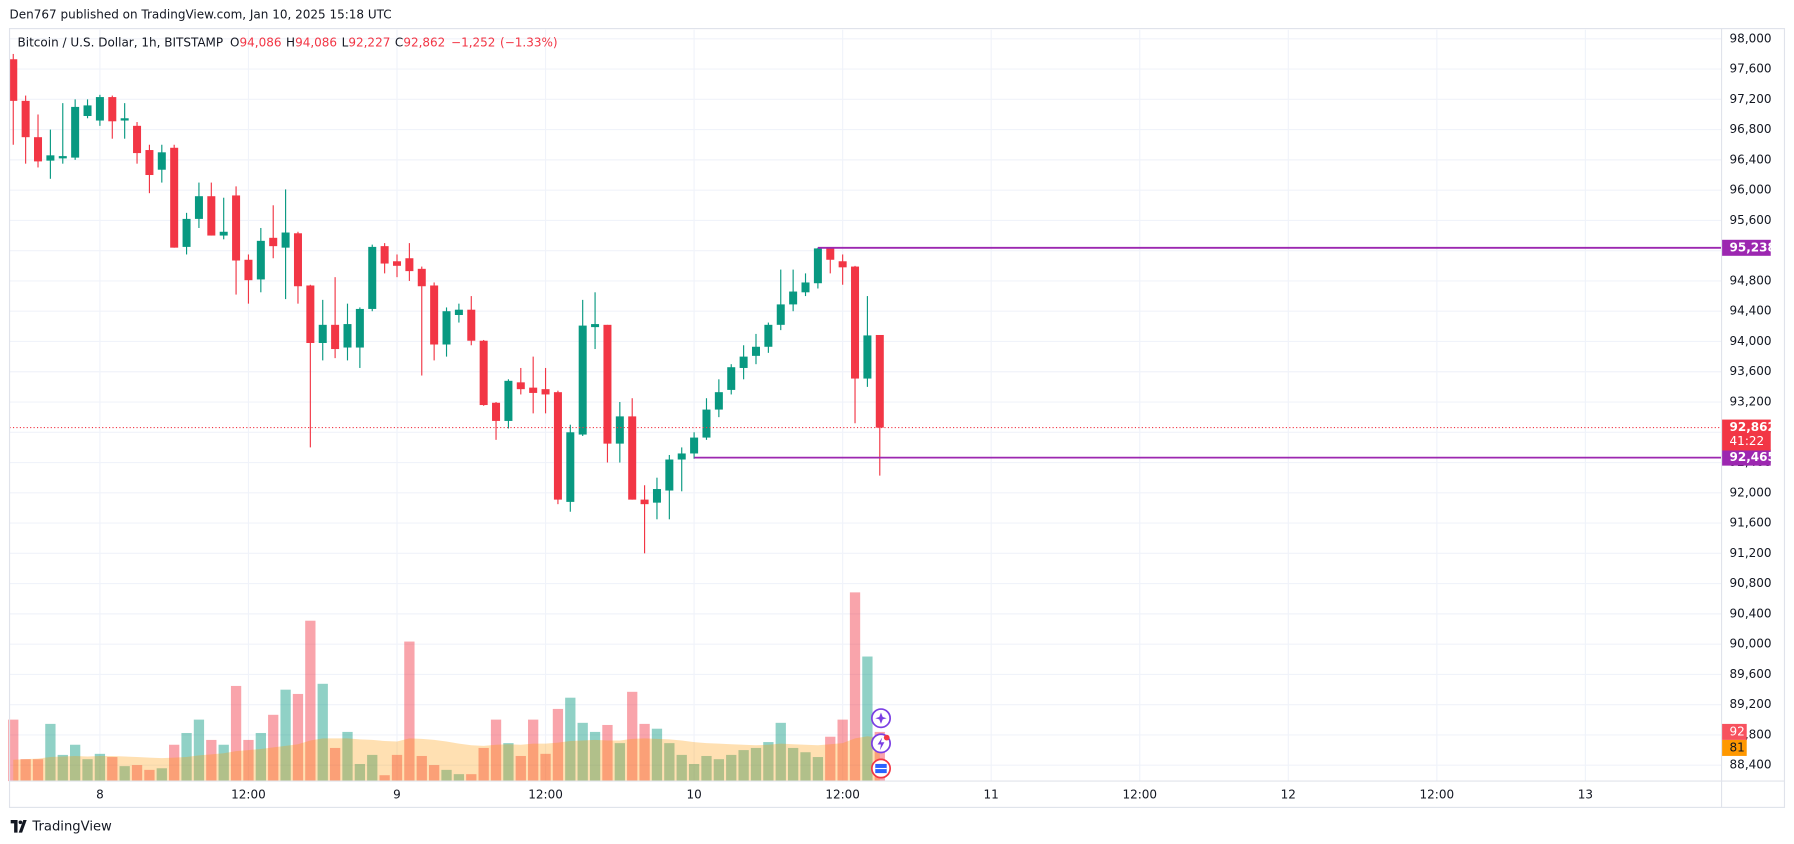  I want to click on countdown: 41:22, so click(1747, 441).